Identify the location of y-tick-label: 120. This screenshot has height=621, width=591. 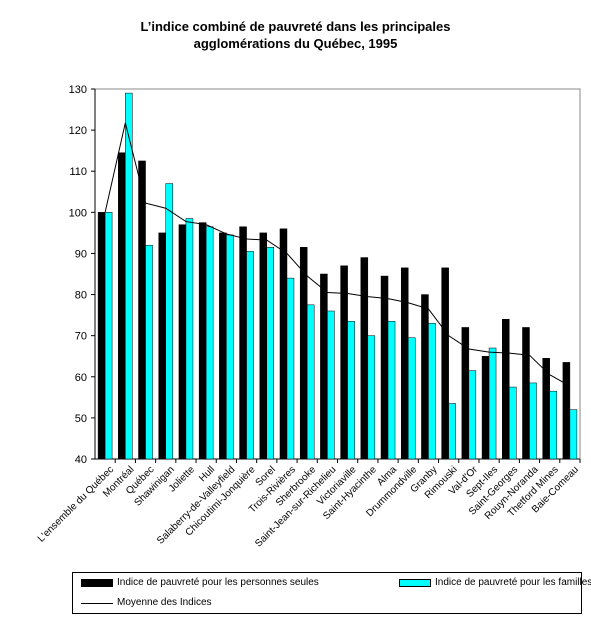
(78, 131).